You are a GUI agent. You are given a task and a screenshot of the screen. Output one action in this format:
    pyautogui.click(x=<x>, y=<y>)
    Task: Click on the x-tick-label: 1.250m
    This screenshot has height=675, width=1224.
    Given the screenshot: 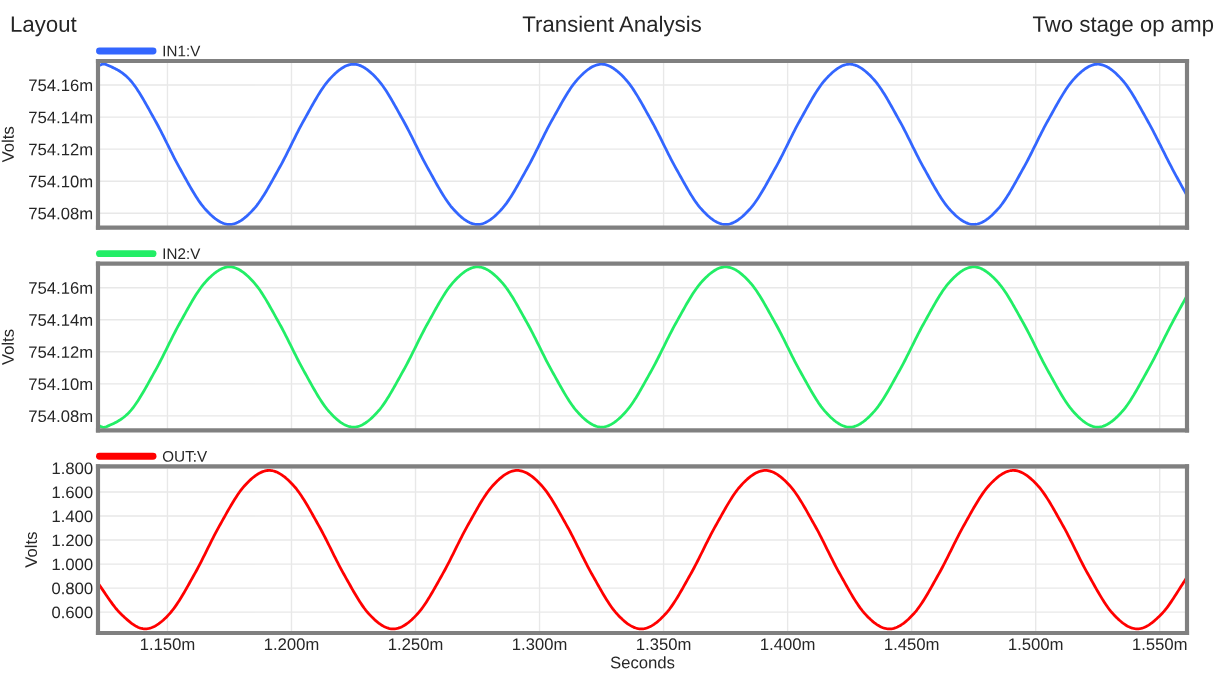 What is the action you would take?
    pyautogui.click(x=416, y=644)
    